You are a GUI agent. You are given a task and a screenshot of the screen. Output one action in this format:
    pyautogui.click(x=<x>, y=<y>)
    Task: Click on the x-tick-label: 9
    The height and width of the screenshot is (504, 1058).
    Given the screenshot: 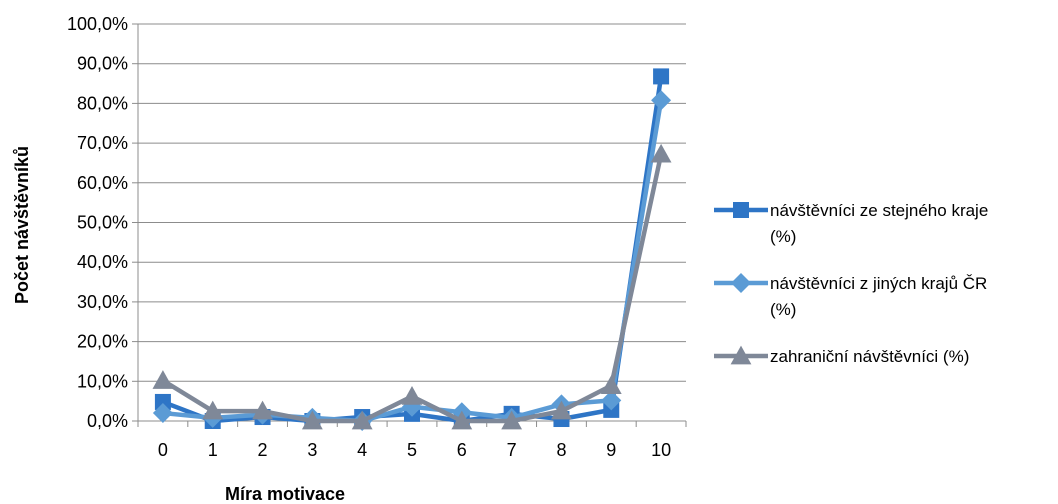 What is the action you would take?
    pyautogui.click(x=611, y=450)
    